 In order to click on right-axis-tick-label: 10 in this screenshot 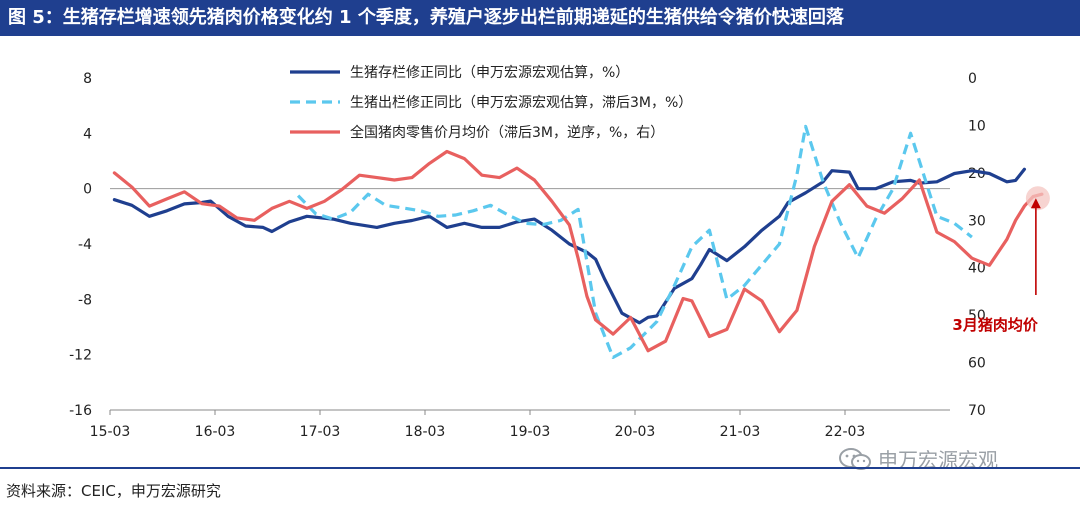, I will do `click(977, 126)`.